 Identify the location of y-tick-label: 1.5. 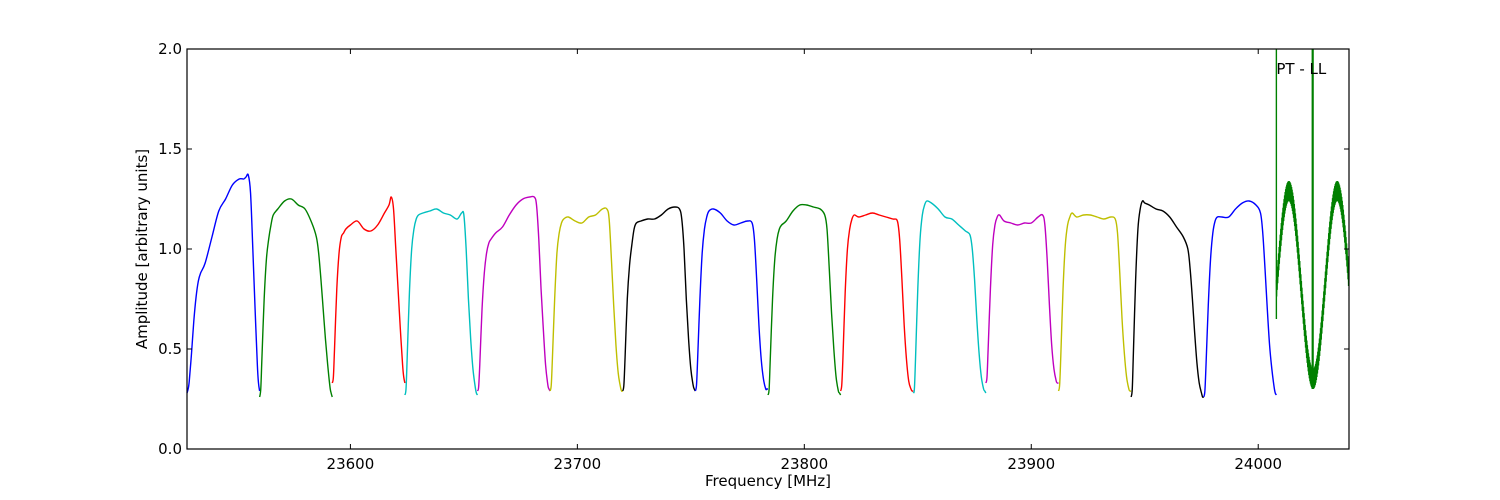
(170, 149).